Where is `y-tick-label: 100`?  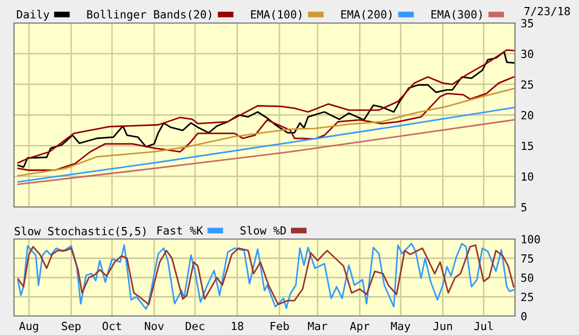 y-tick-label: 100 is located at coordinates (531, 239).